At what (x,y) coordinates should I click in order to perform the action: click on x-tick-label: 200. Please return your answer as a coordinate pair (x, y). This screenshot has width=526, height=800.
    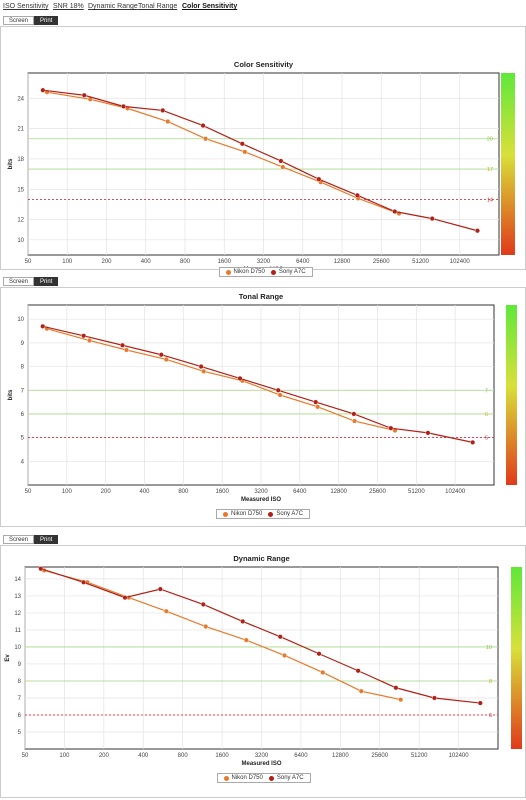
    Looking at the image, I should click on (104, 756).